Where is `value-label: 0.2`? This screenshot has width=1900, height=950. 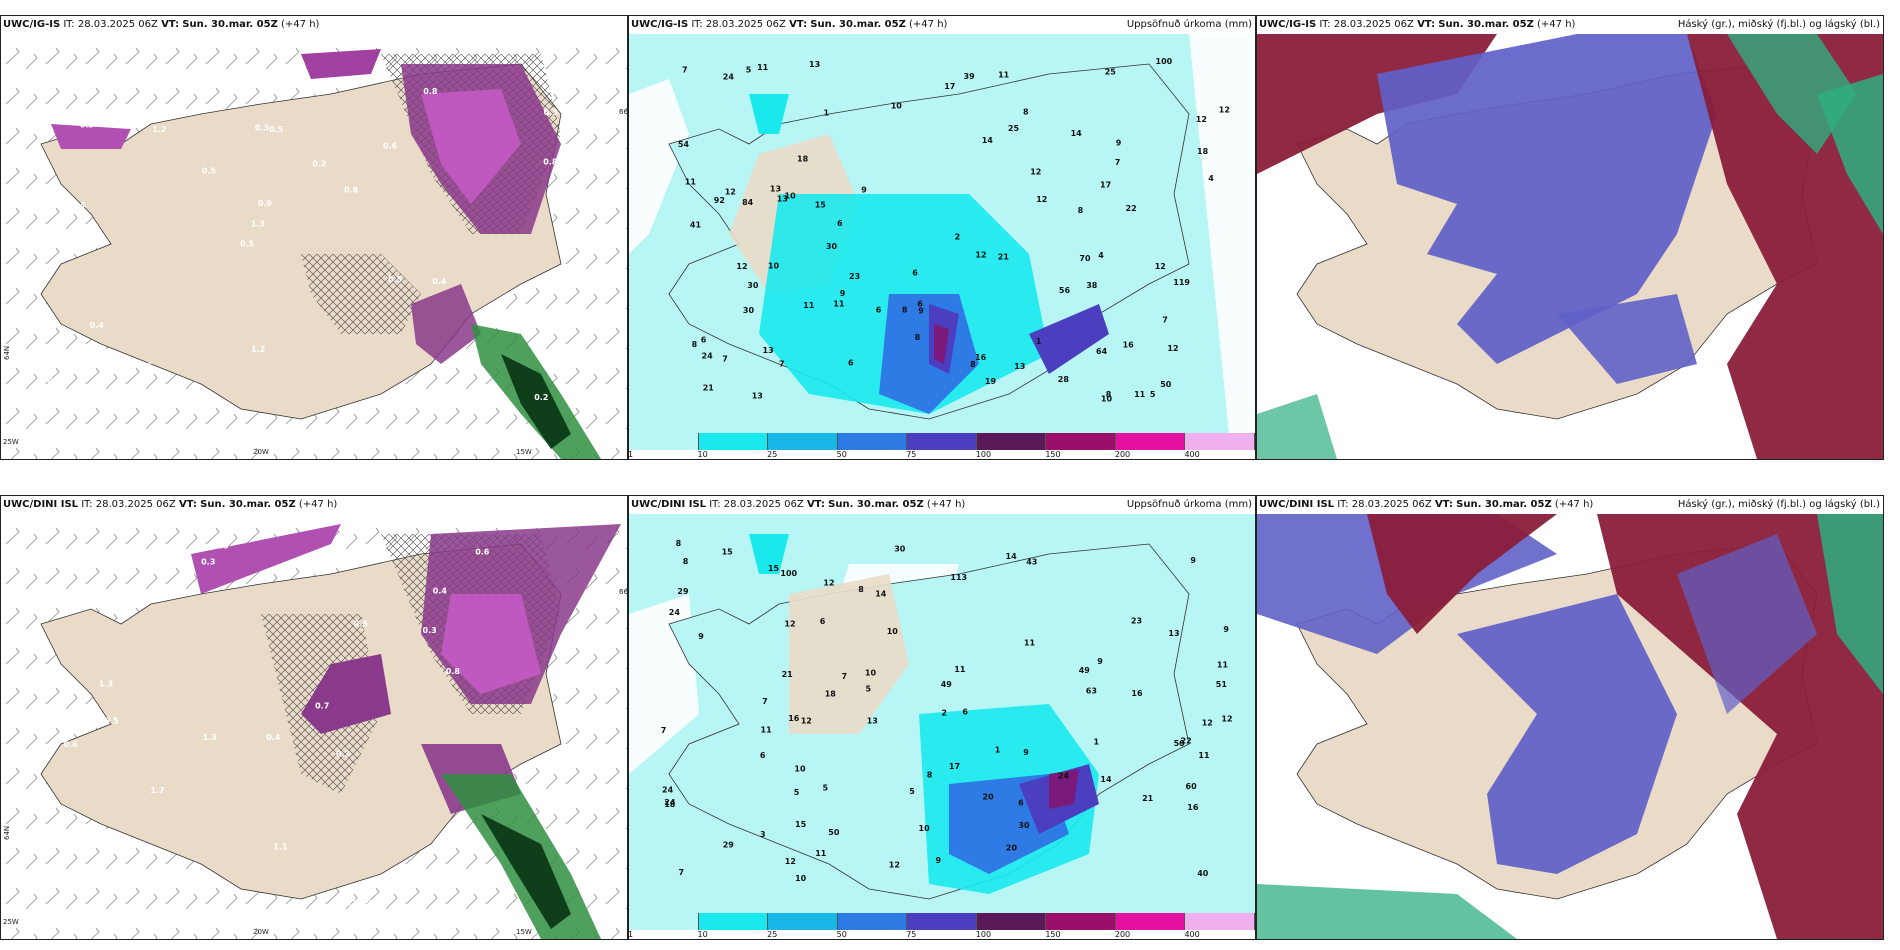
value-label: 0.2 is located at coordinates (541, 397).